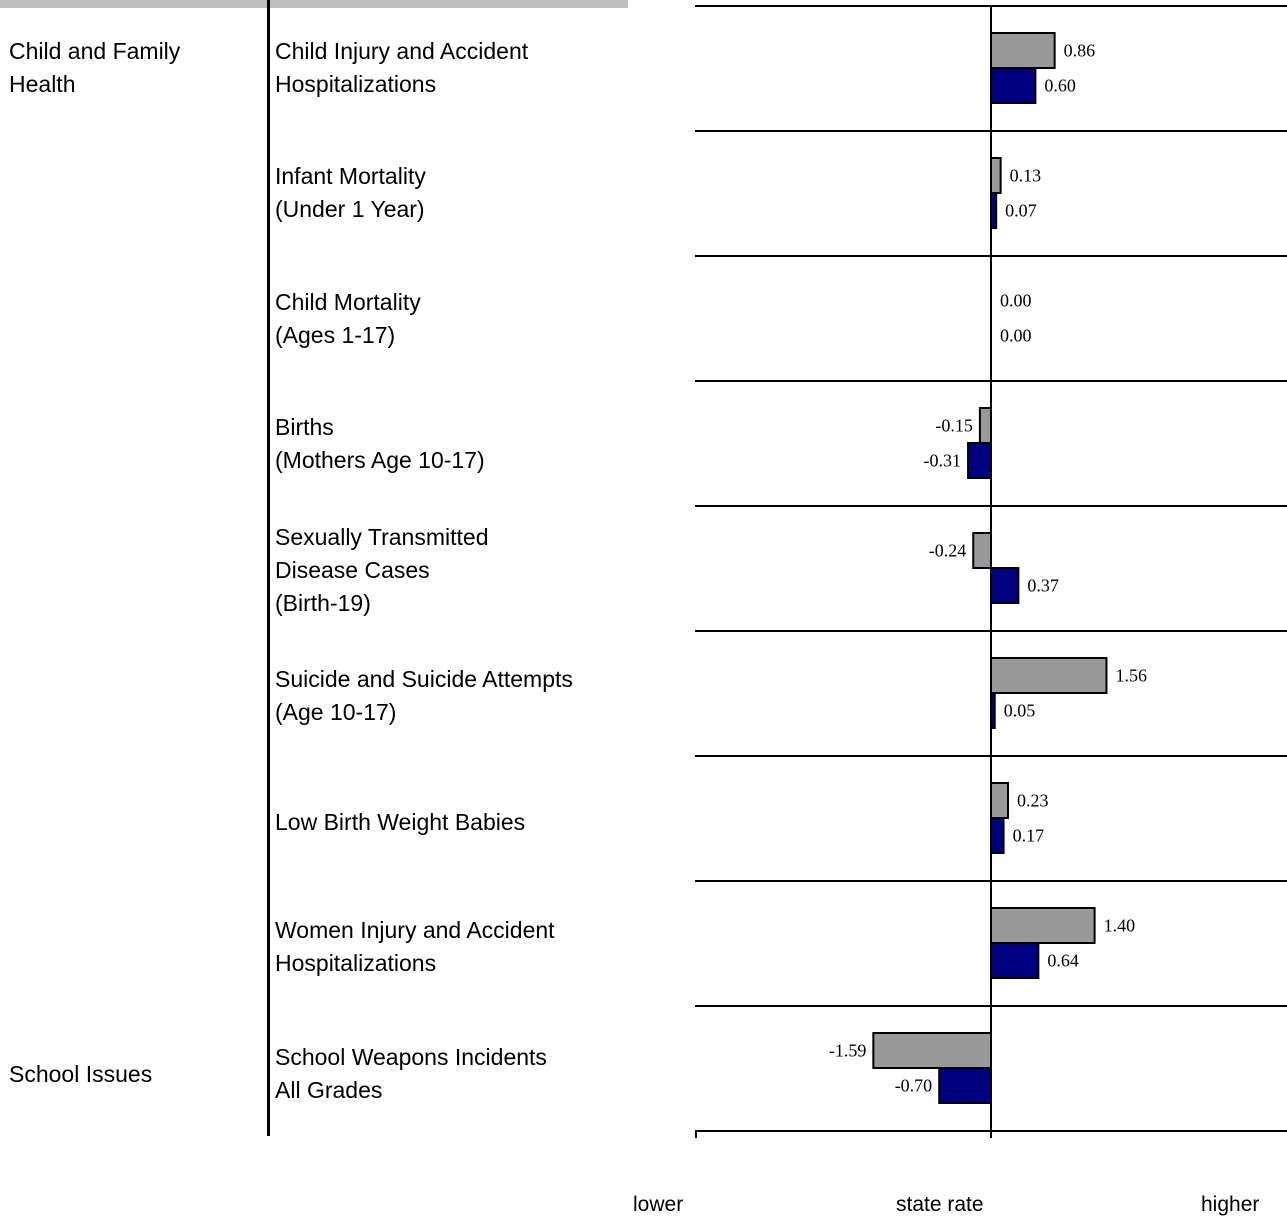 The height and width of the screenshot is (1220, 1287). Describe the element at coordinates (95, 67) in the screenshot. I see `category-label: Child and Family Health` at that location.